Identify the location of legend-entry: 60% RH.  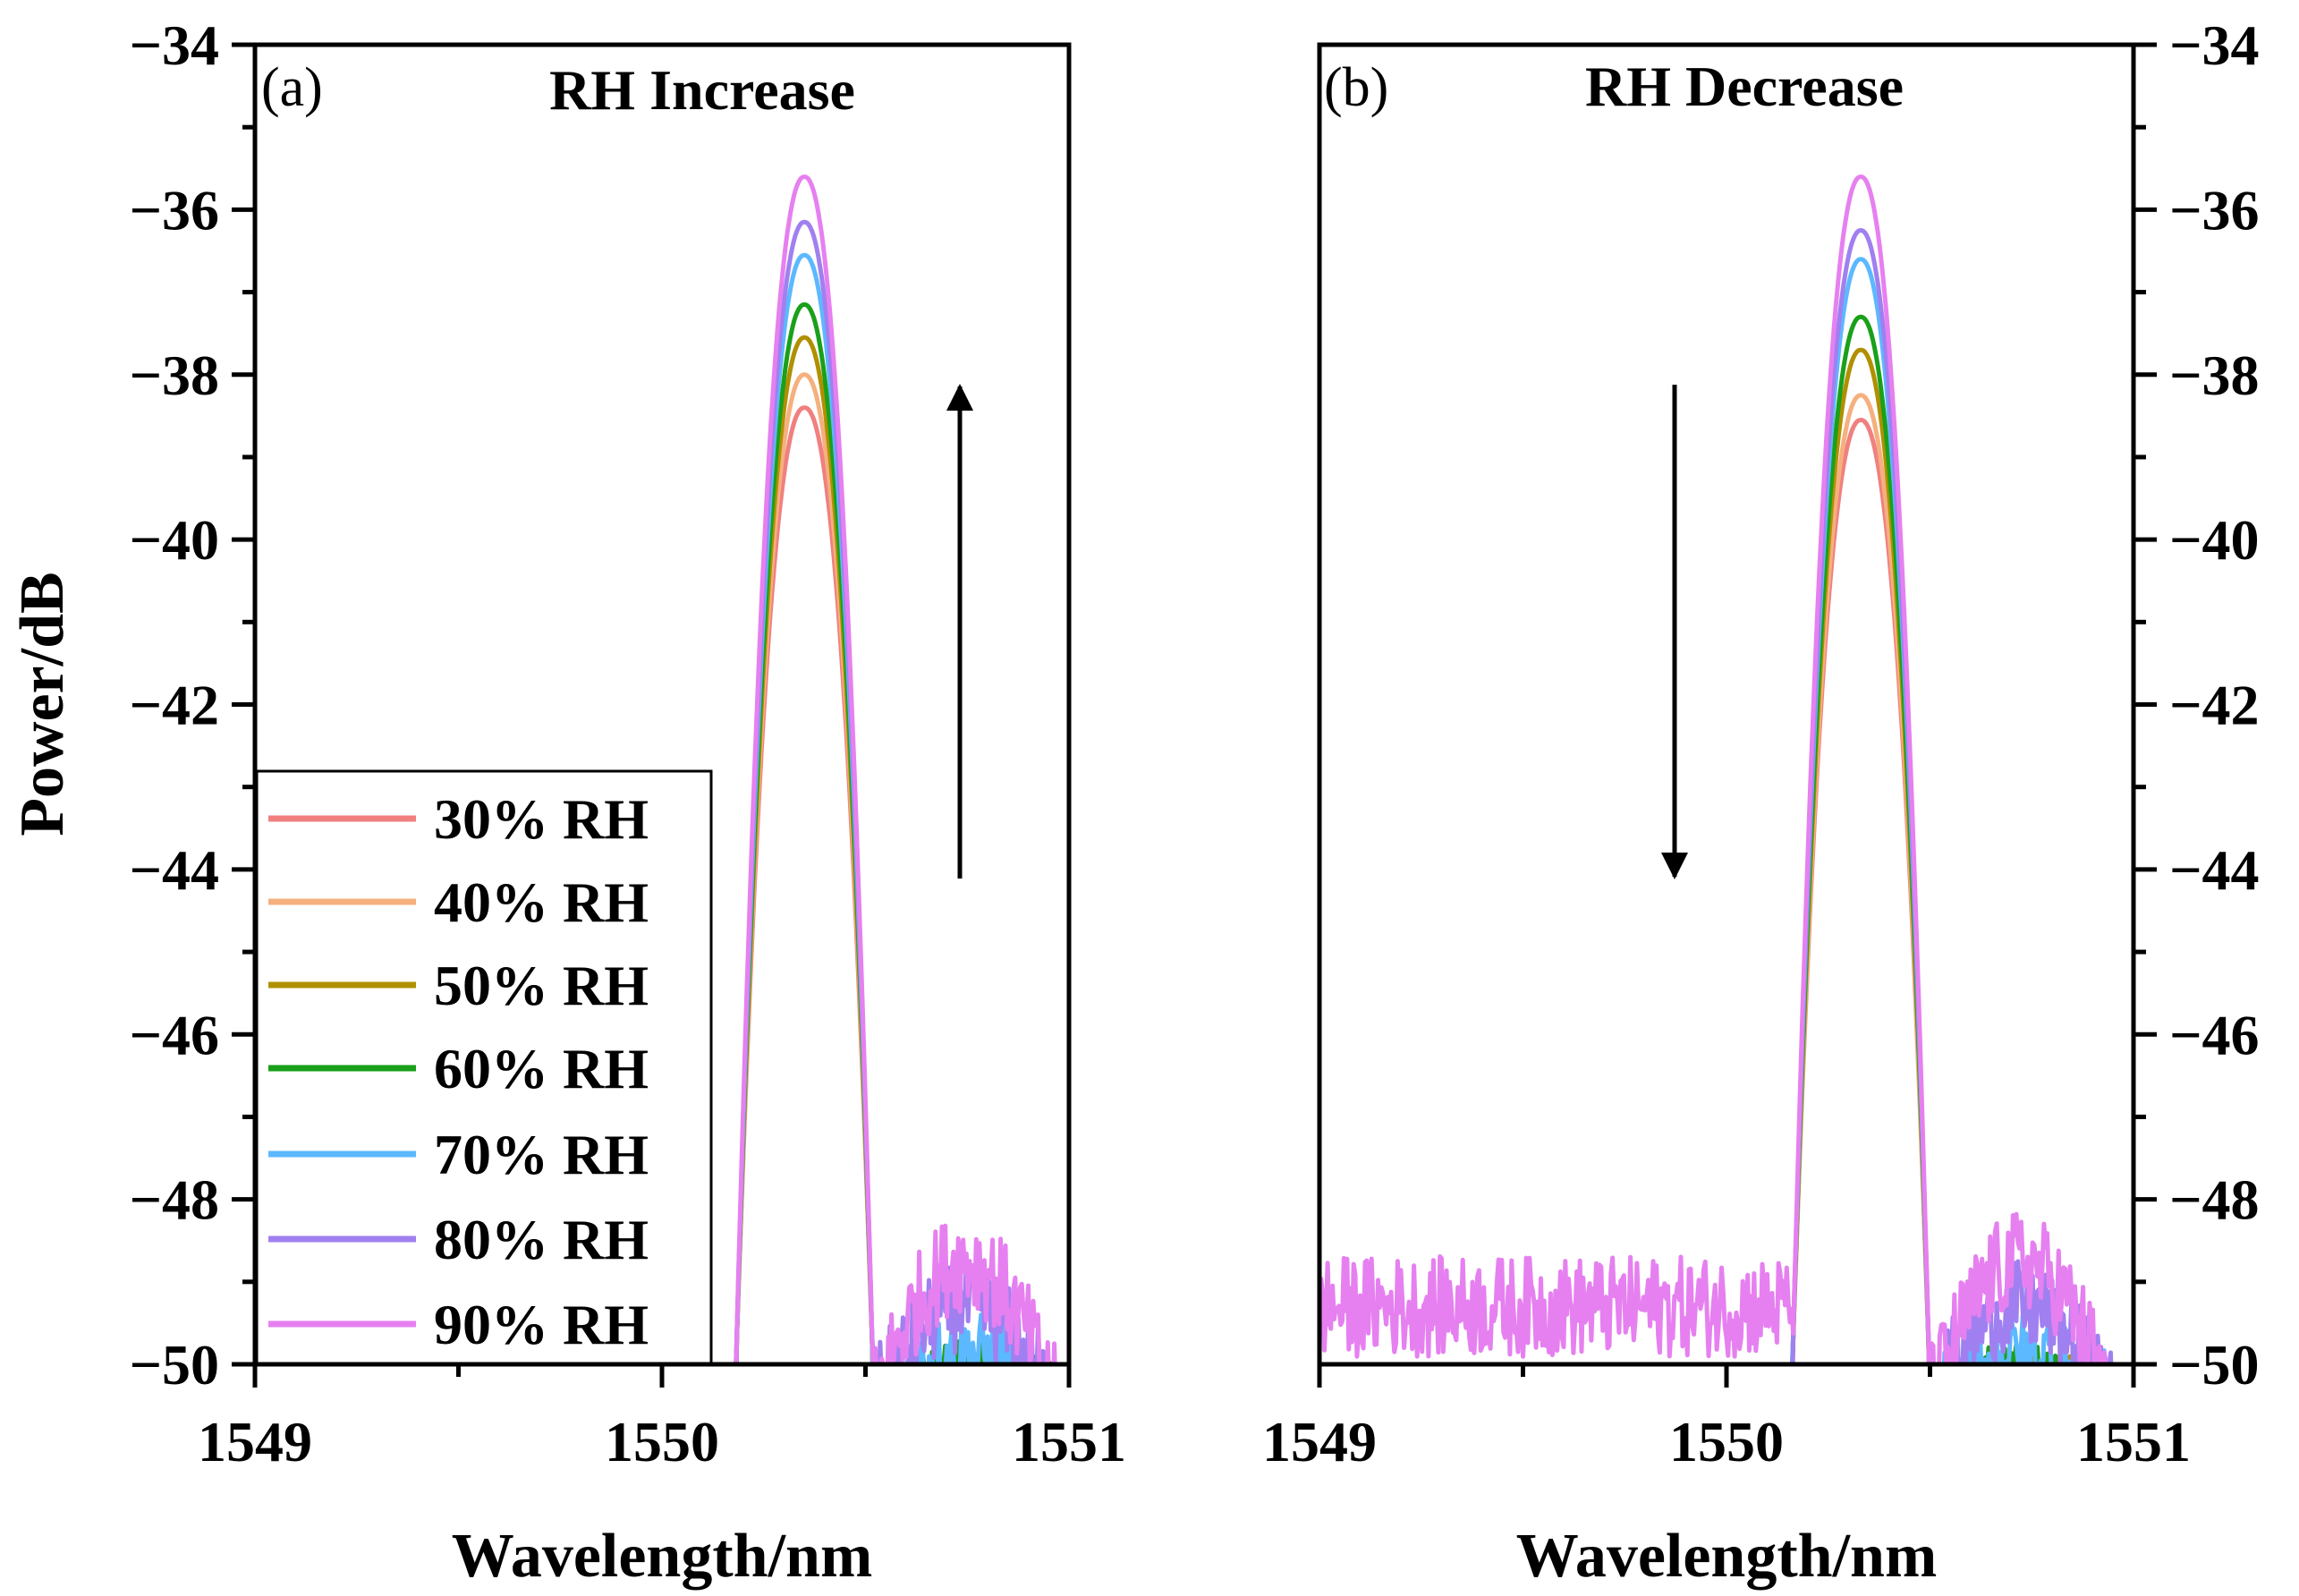
(458, 1068).